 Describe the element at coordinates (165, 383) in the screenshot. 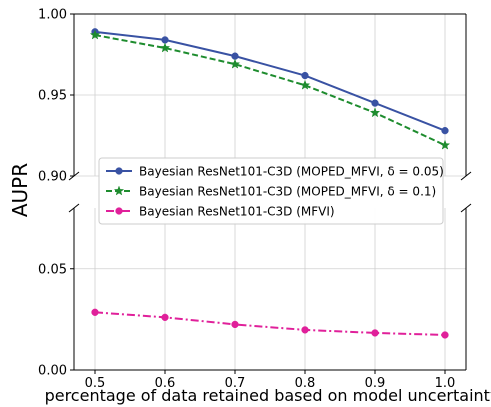

I see `x-tick-label: 0.6` at that location.